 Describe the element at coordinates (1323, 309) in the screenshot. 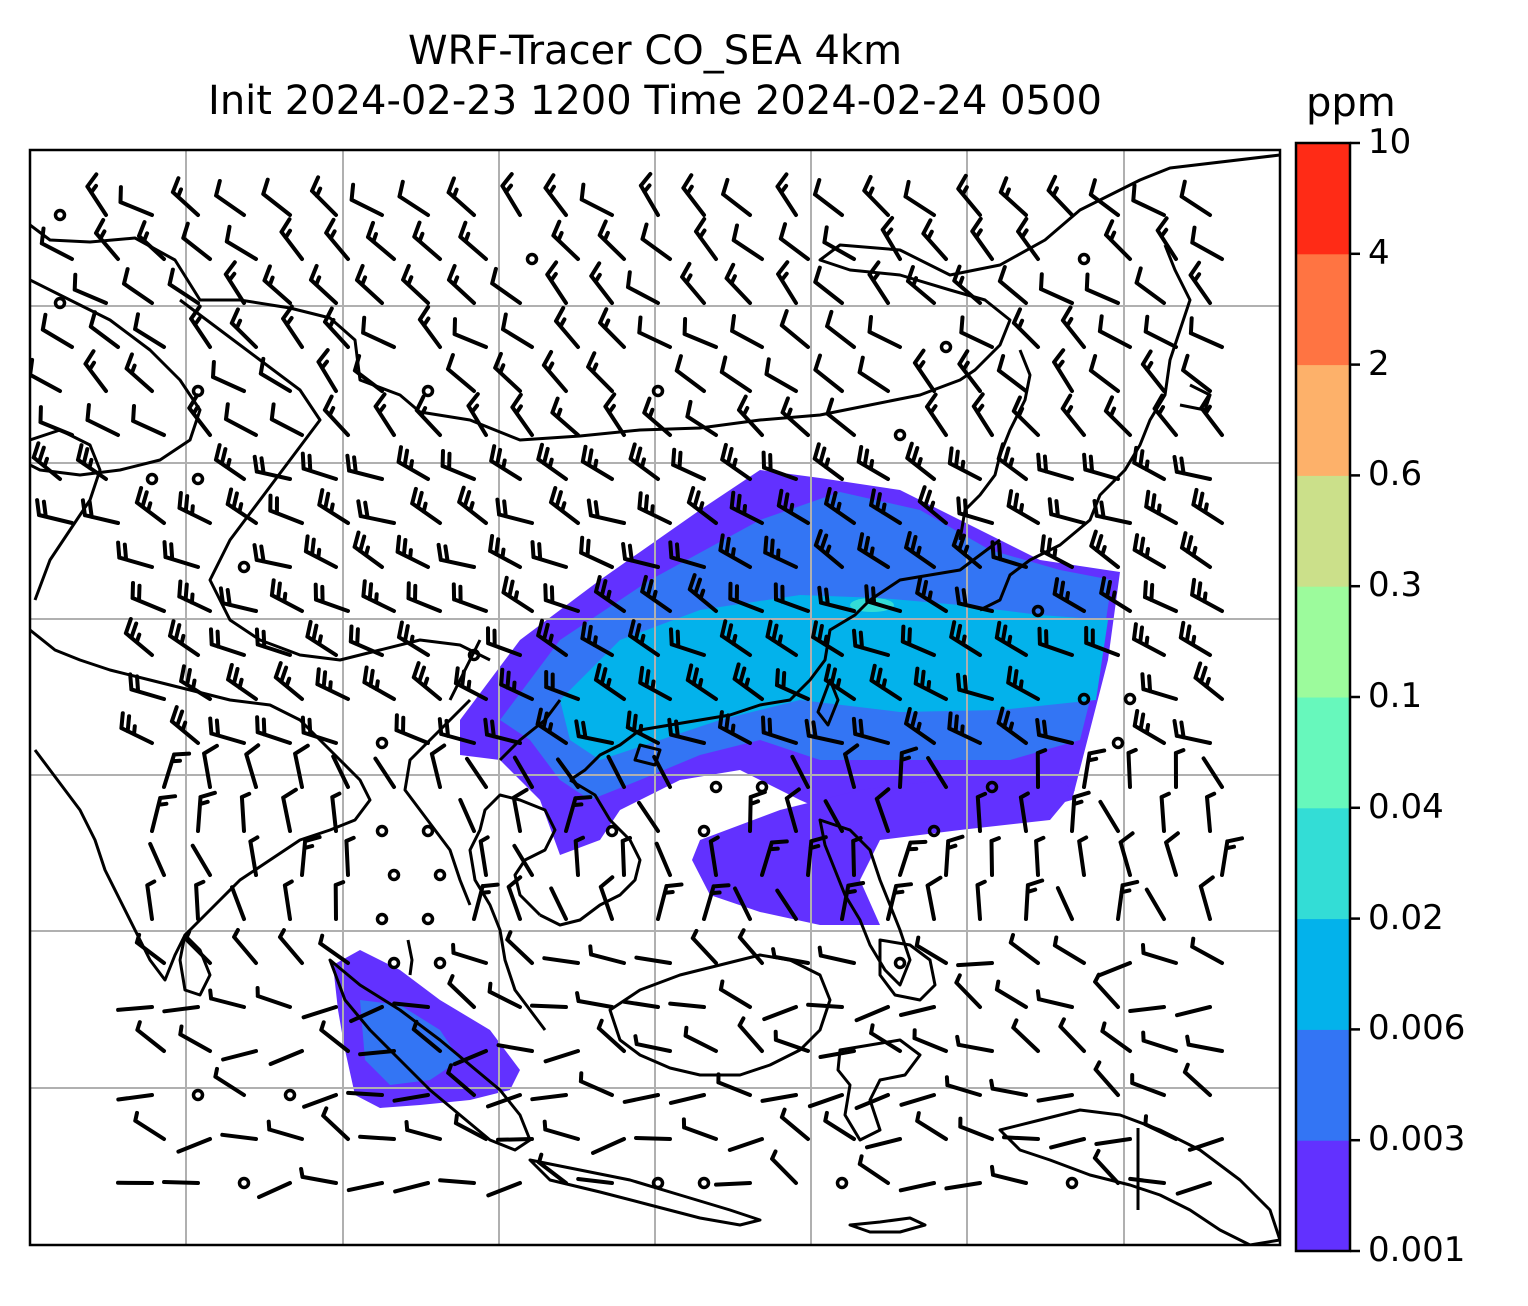

I see `colorbar-segment` at that location.